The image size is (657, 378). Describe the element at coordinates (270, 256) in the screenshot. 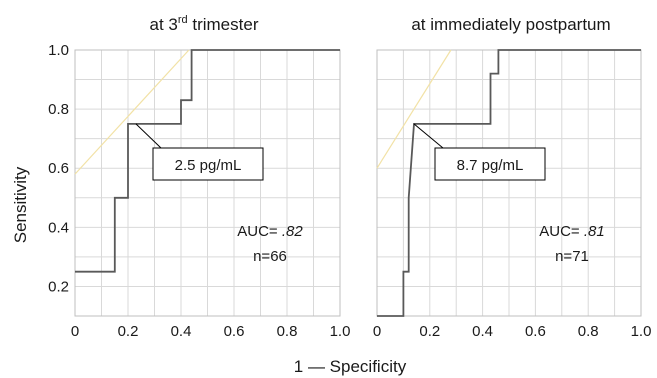

I see `n-annotation: n=66` at that location.